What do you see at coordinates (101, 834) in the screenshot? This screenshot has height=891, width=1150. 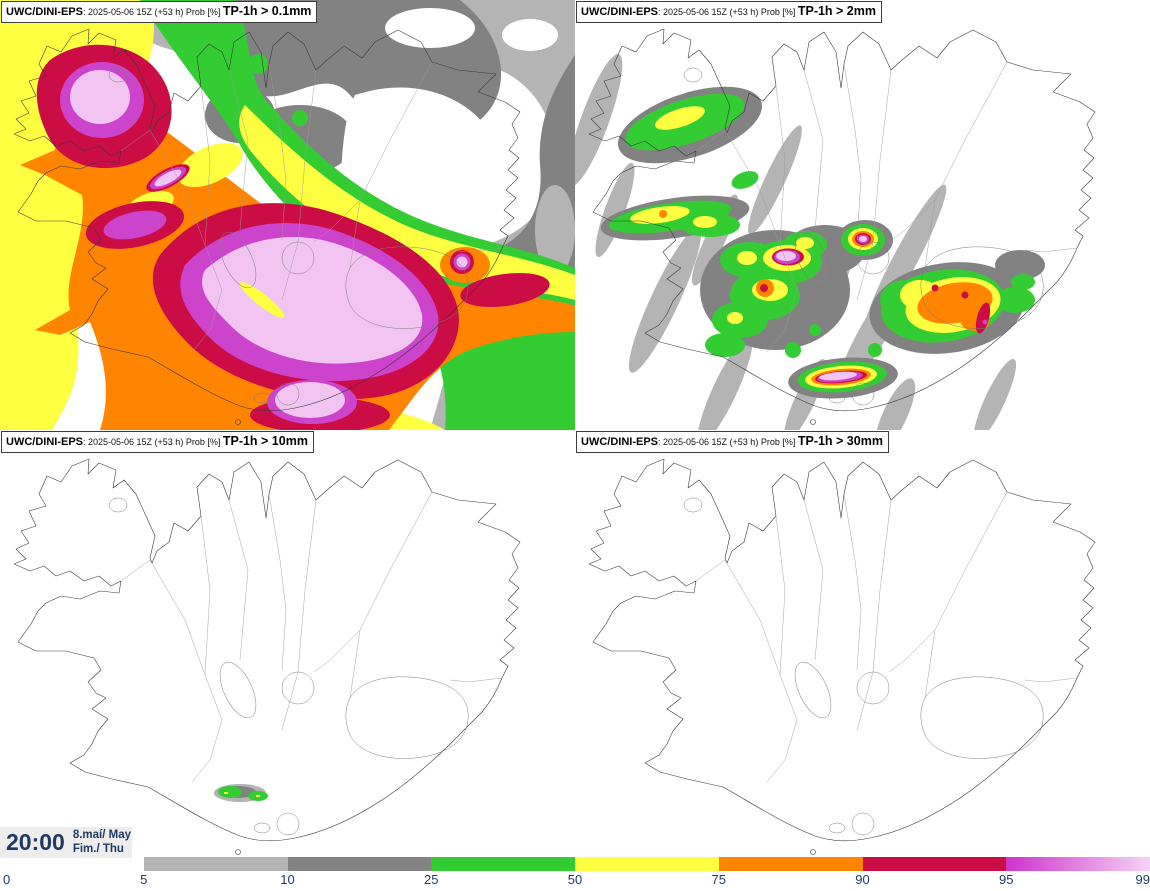 I see `valid-date-line: 8.maí/ May` at bounding box center [101, 834].